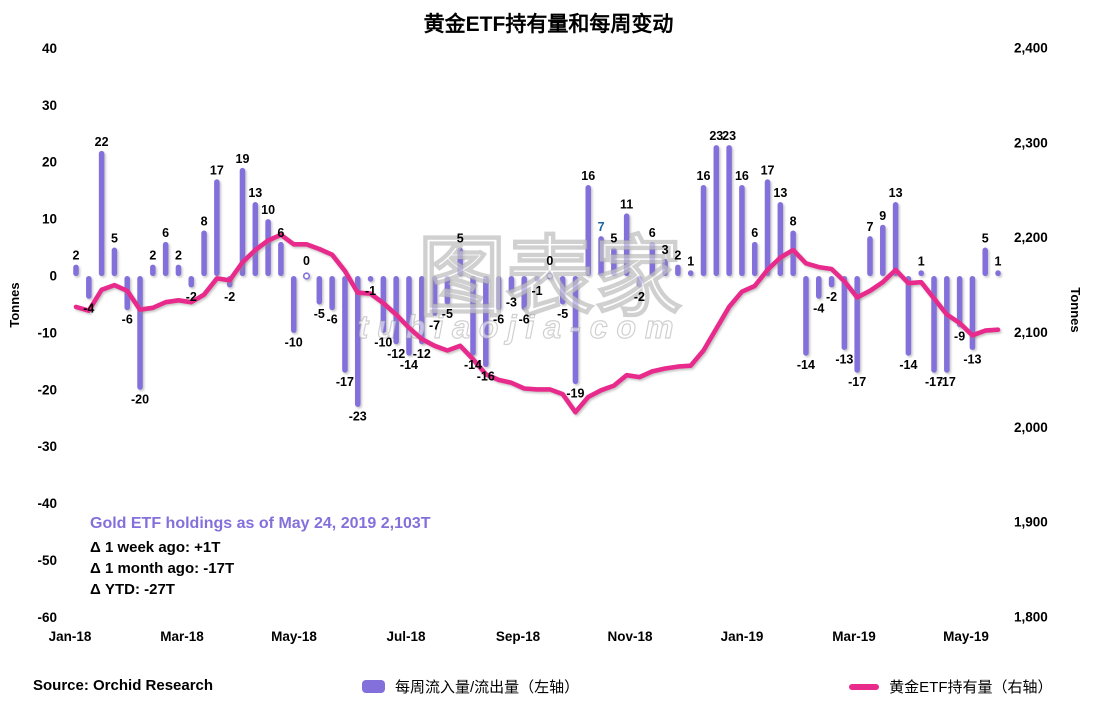 The height and width of the screenshot is (709, 1097). I want to click on svg-text: -3, so click(511, 303).